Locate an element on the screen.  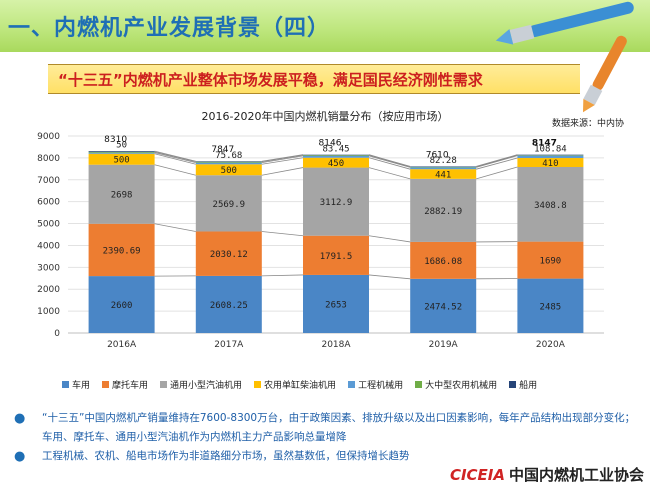
total-label: 7610 is located at coordinates (437, 155).